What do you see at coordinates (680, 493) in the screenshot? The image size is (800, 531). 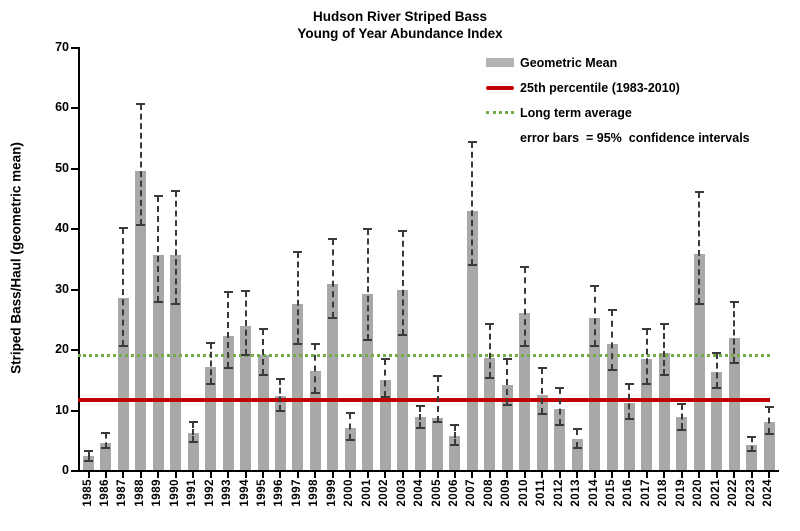 I see `x-tick-label: 2019` at bounding box center [680, 493].